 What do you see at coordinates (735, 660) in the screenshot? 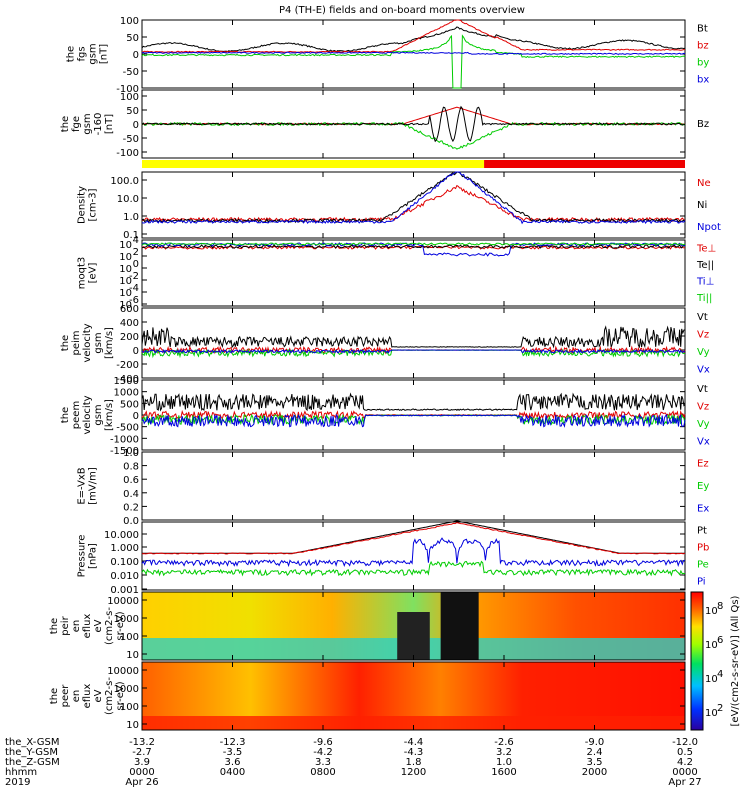
I see `colorbar-label: [eV/(cm2-s-sr-eV)] (All Qs)` at bounding box center [735, 660].